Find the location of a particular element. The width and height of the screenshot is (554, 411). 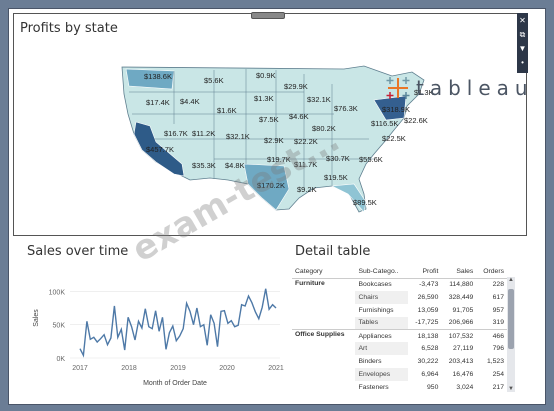

state-profit-label: $457.7K is located at coordinates (160, 149).